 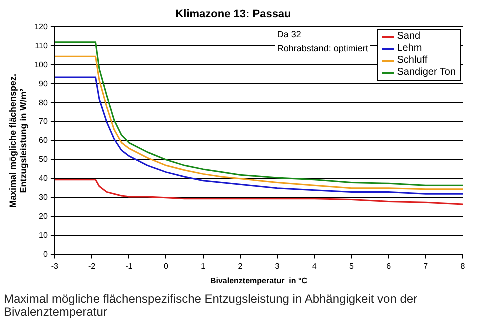 I want to click on x-tick-label: -1, so click(x=130, y=266).